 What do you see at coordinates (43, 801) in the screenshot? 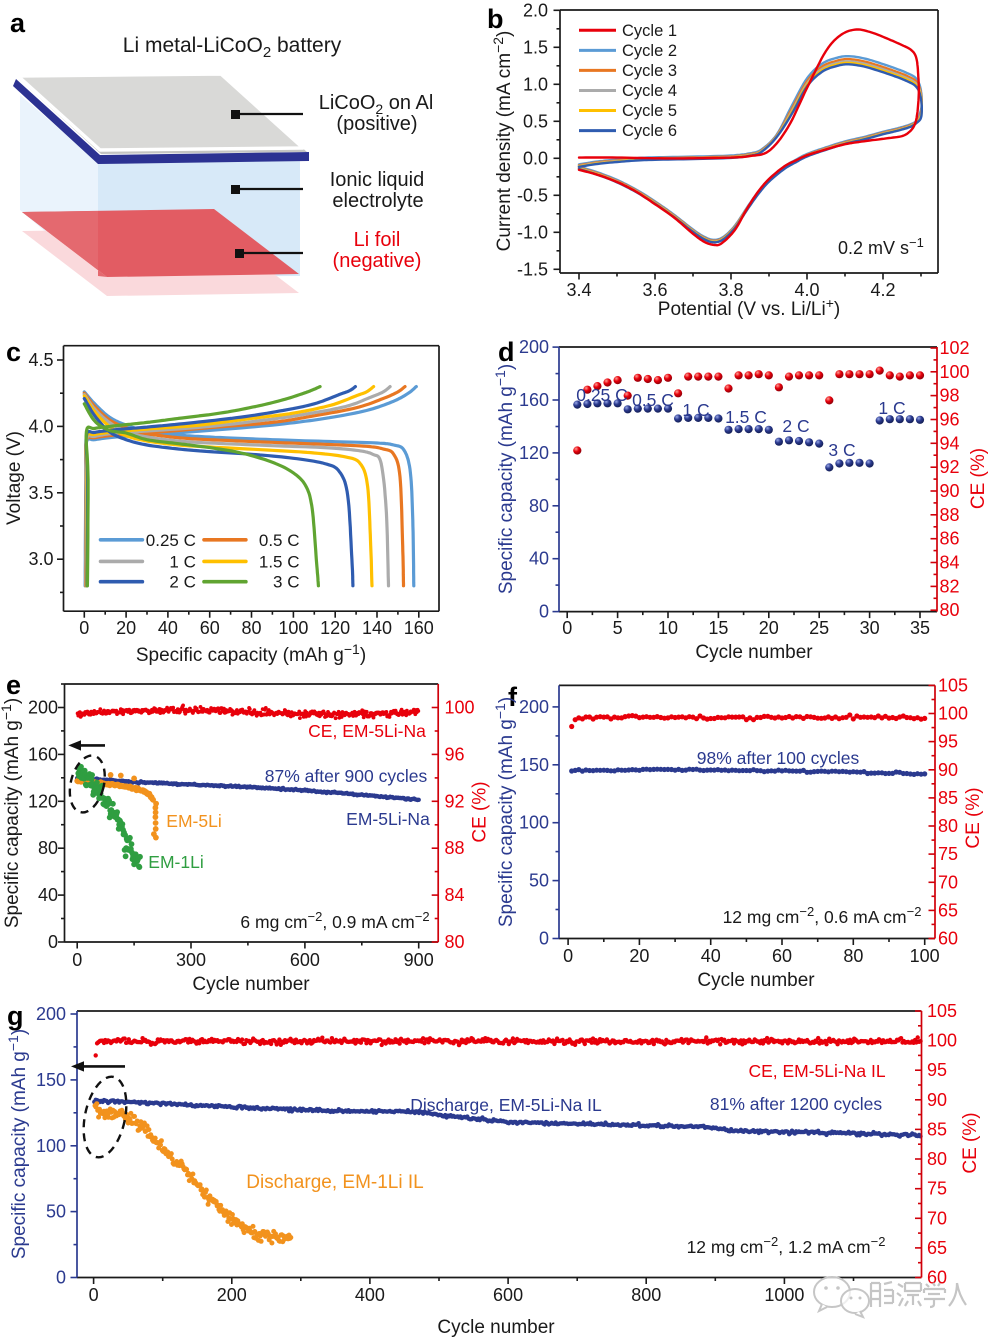
I see `svg-text: 120` at bounding box center [43, 801].